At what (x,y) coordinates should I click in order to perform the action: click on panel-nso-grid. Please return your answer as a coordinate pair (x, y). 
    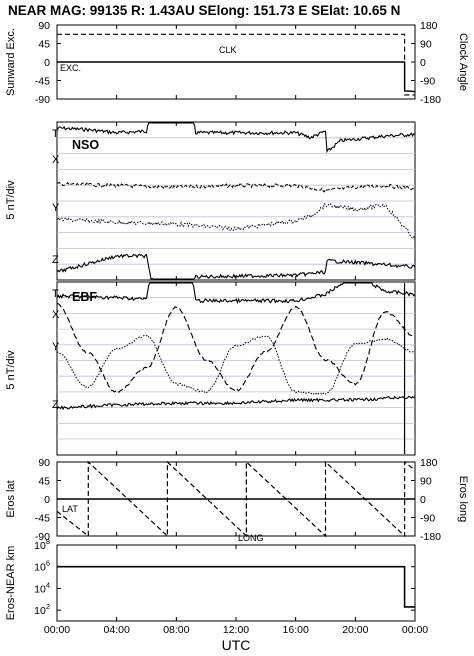
    Looking at the image, I should click on (236, 201).